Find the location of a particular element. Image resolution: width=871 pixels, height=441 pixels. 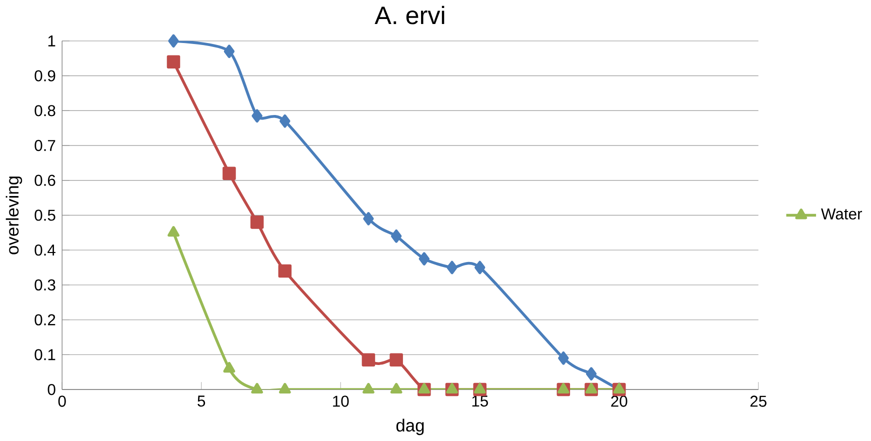

y-tick-label: 0.8 is located at coordinates (45, 110).